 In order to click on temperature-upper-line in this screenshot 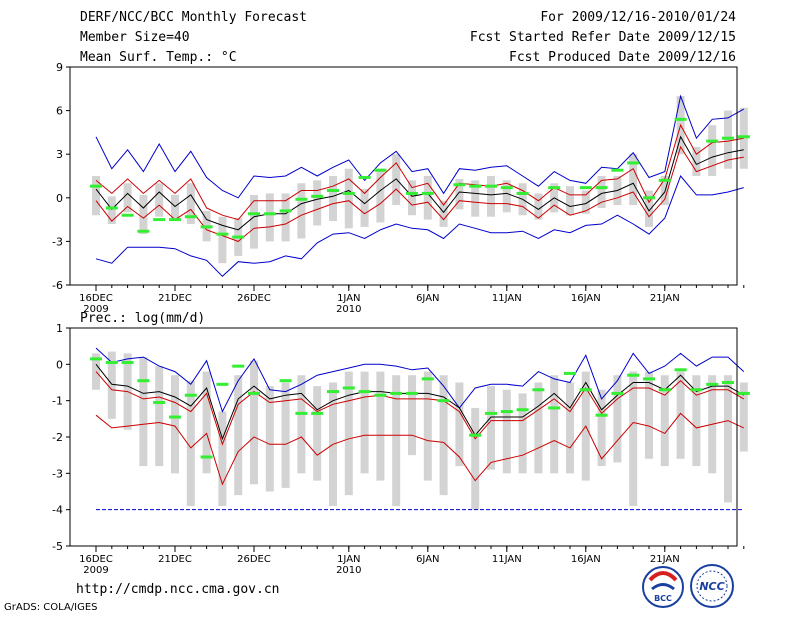, I will do `click(419, 172)`.